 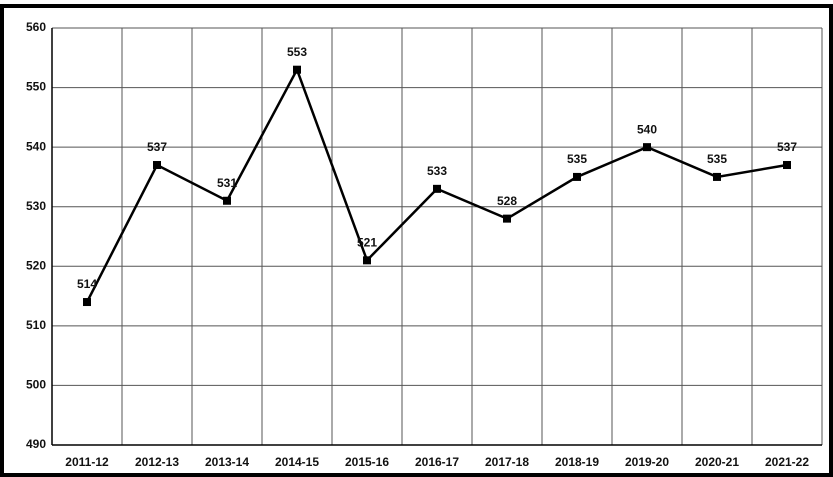 What do you see at coordinates (227, 183) in the screenshot?
I see `data-label: 531` at bounding box center [227, 183].